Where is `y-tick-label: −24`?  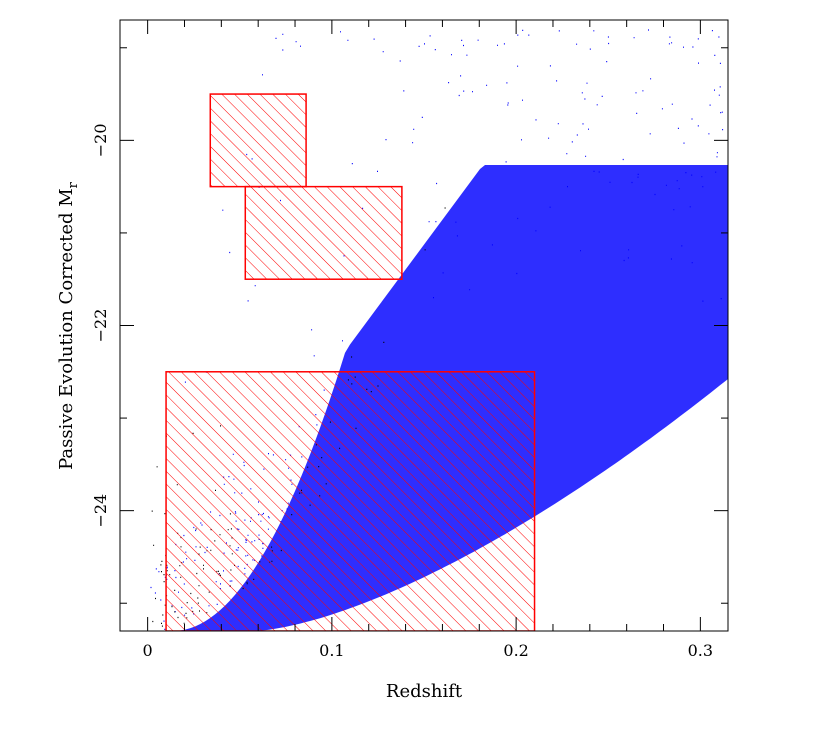 y-tick-label: −24 is located at coordinates (100, 511).